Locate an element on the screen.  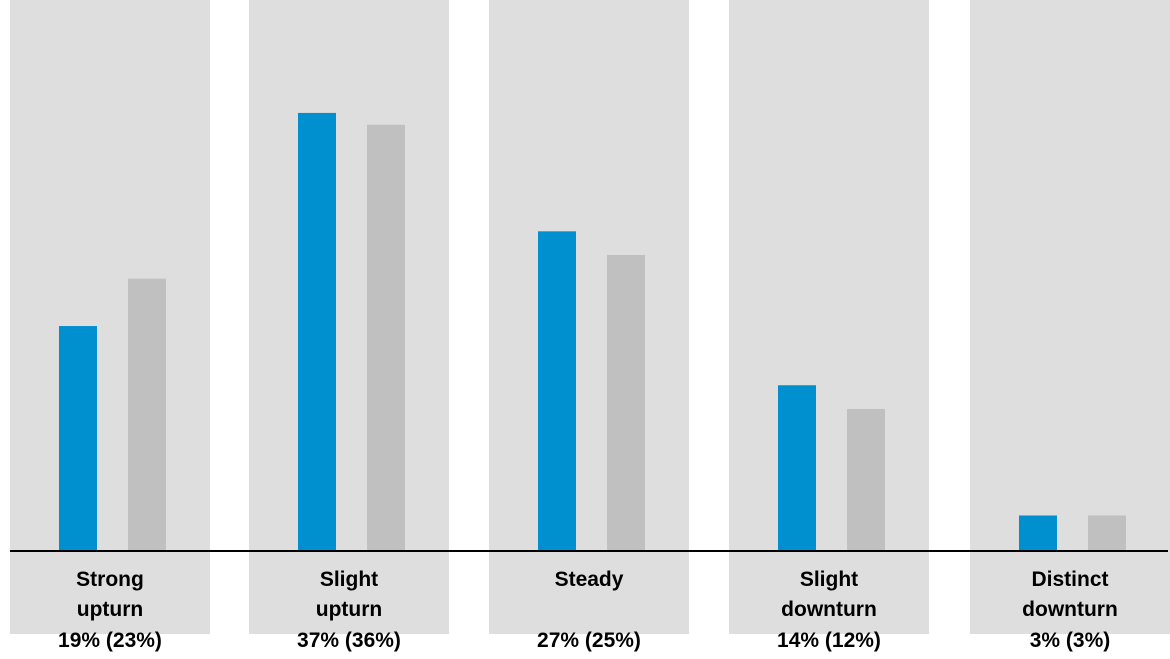
category-label: 27% (25%) is located at coordinates (589, 640).